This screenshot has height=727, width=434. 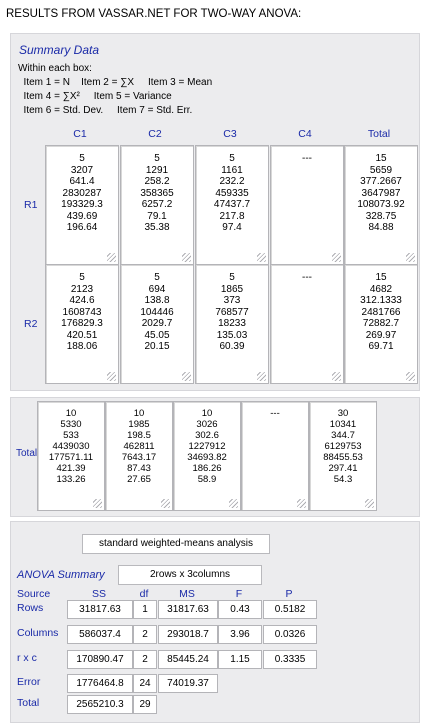 I want to click on anova-row-label: r x c, so click(x=27, y=658).